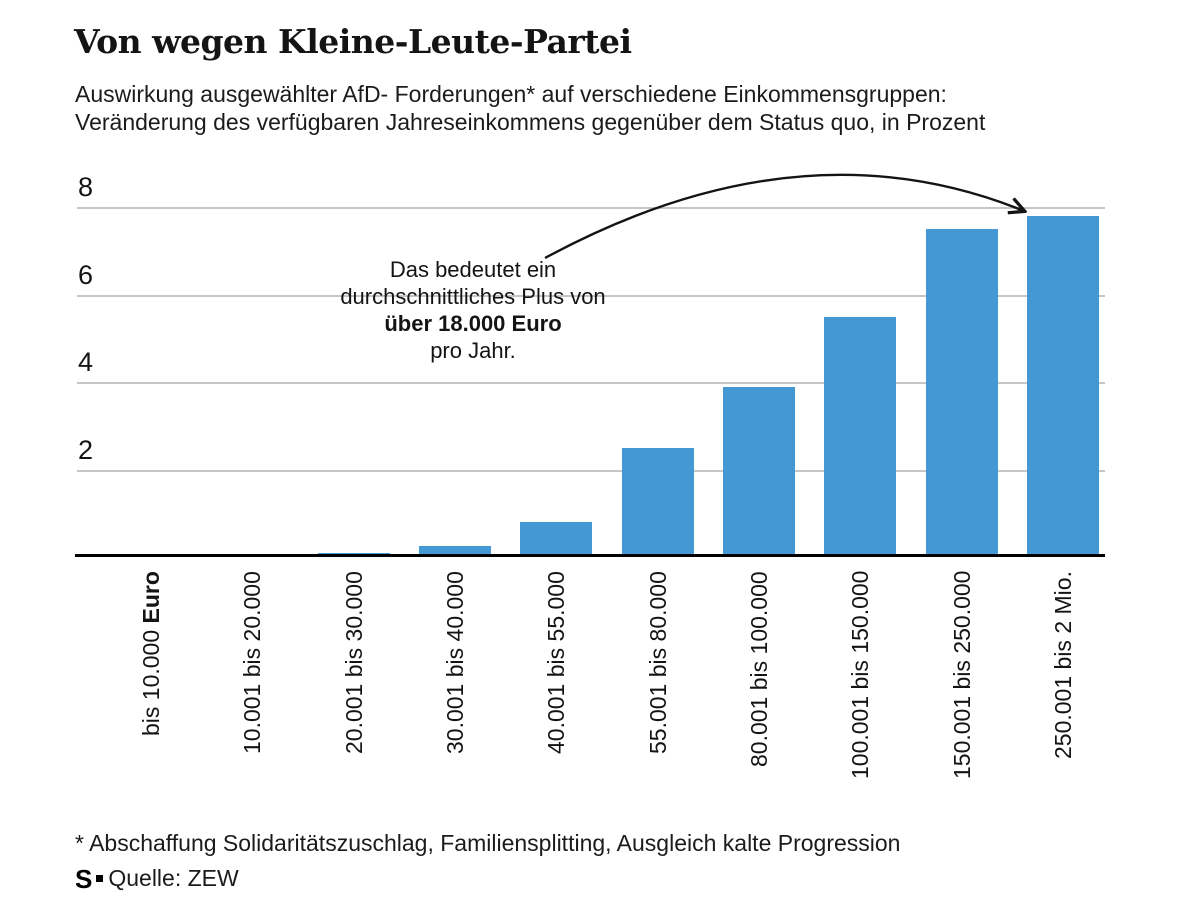 This screenshot has width=1200, height=909. What do you see at coordinates (86, 449) in the screenshot?
I see `y-tick-label: 2` at bounding box center [86, 449].